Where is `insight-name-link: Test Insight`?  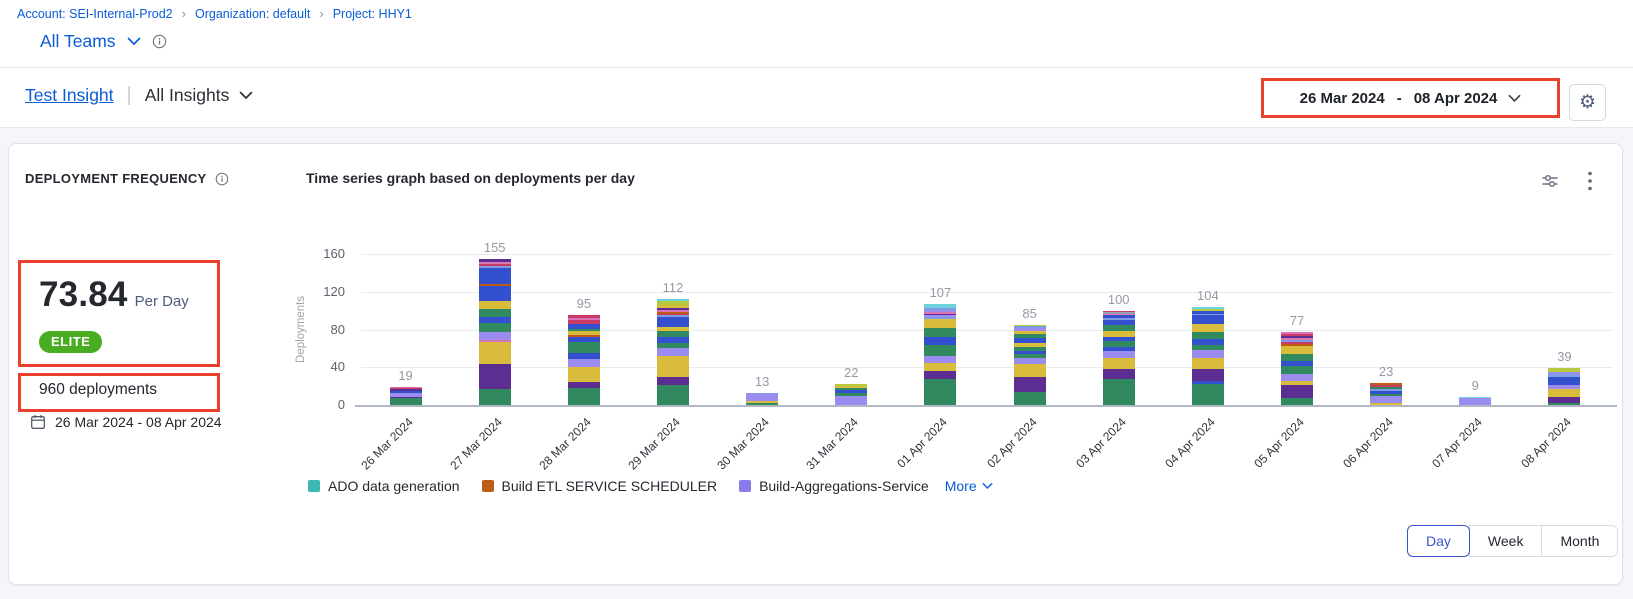 insight-name-link: Test Insight is located at coordinates (69, 95).